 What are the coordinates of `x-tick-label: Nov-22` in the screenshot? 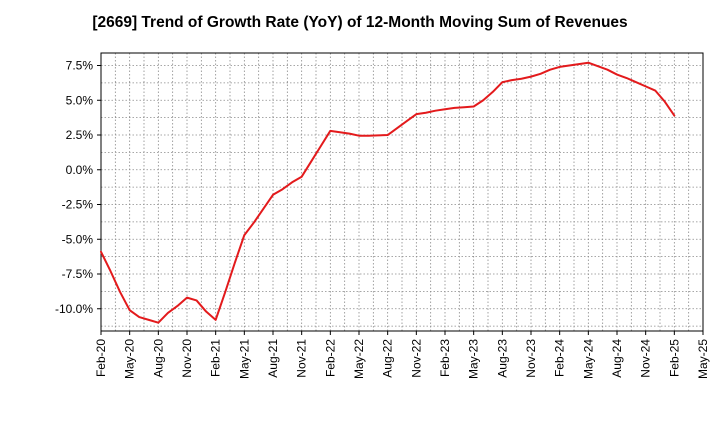 It's located at (416, 358).